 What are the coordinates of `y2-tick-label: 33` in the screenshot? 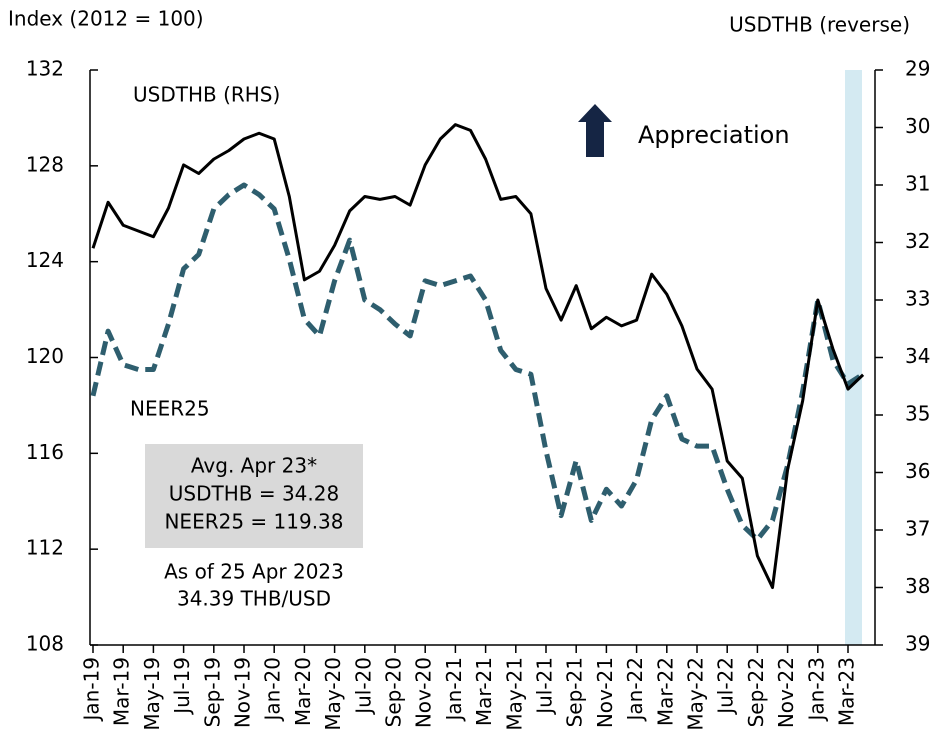 It's located at (917, 299).